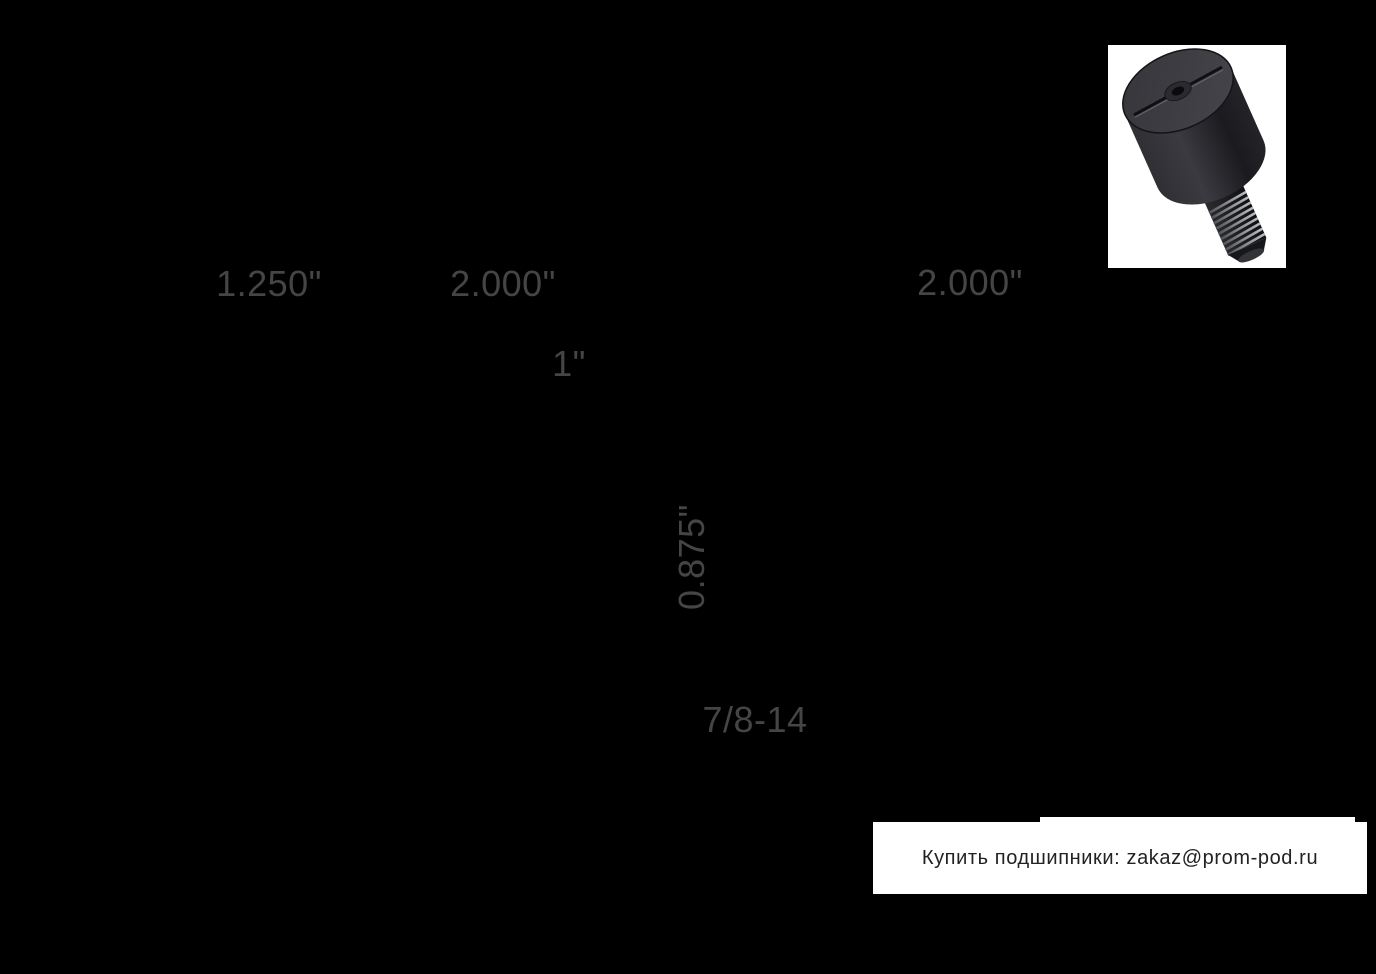  I want to click on dimension-label-thread-size: 7/8-14, so click(755, 719).